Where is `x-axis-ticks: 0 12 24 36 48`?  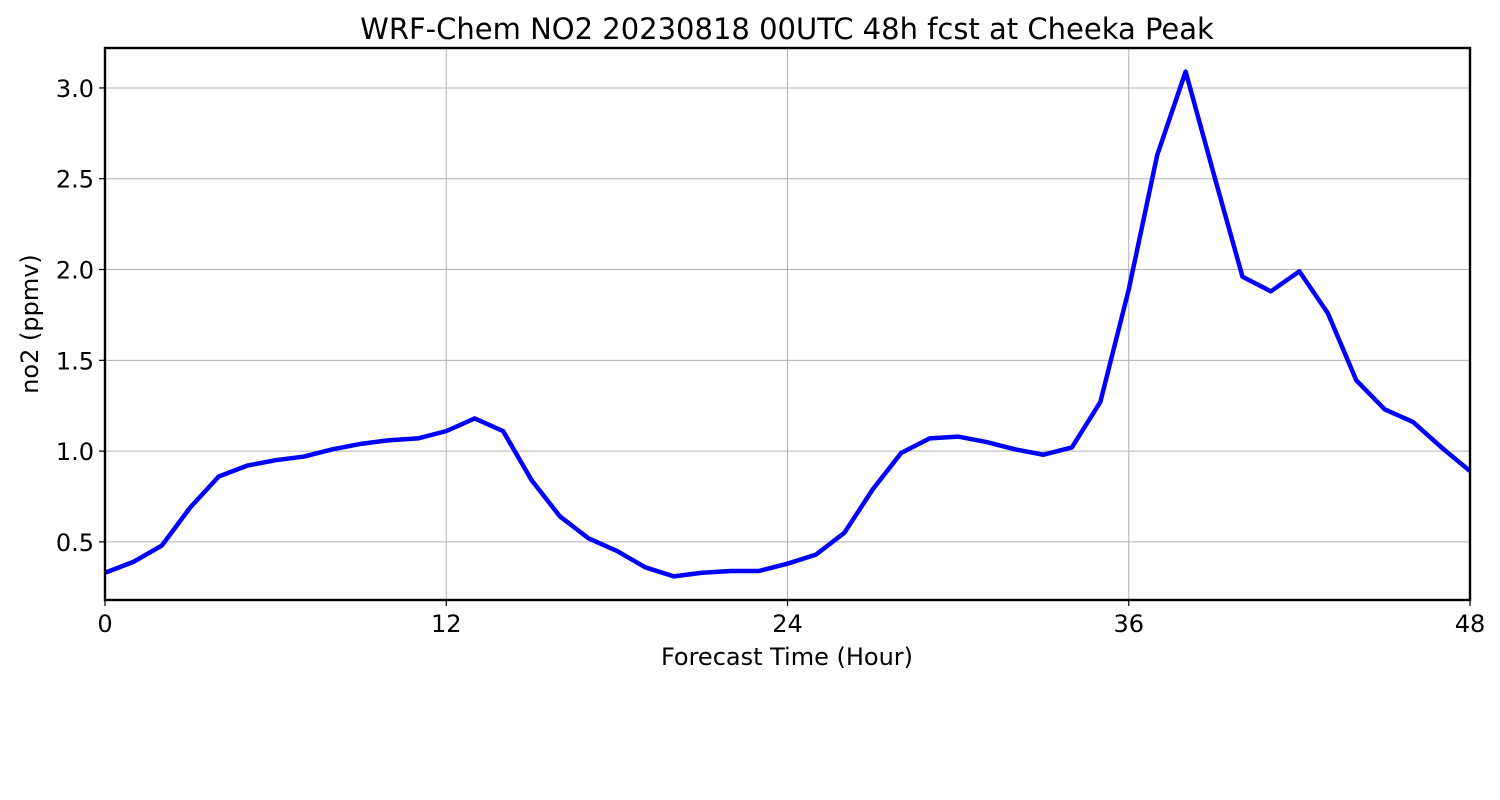
x-axis-ticks: 0 12 24 36 48 is located at coordinates (791, 619).